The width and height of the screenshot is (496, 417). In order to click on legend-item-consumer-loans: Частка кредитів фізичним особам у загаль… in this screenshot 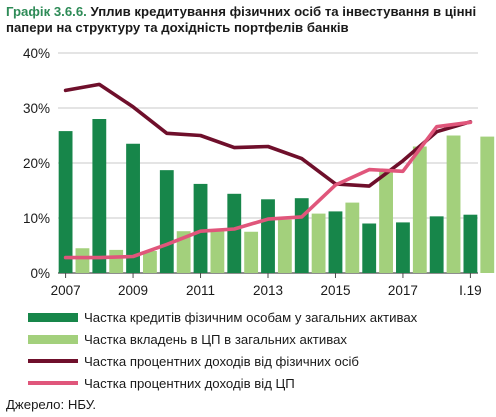, I will do `click(258, 317)`.